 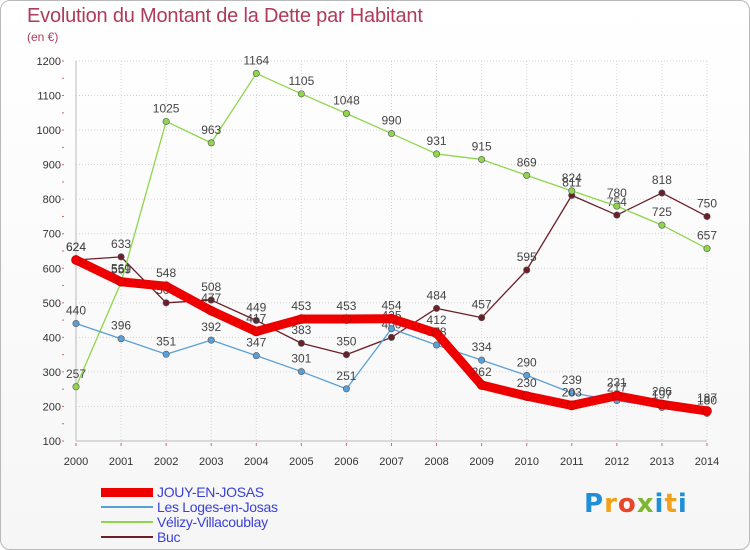 I want to click on x-tick-label: 2005, so click(x=301, y=462).